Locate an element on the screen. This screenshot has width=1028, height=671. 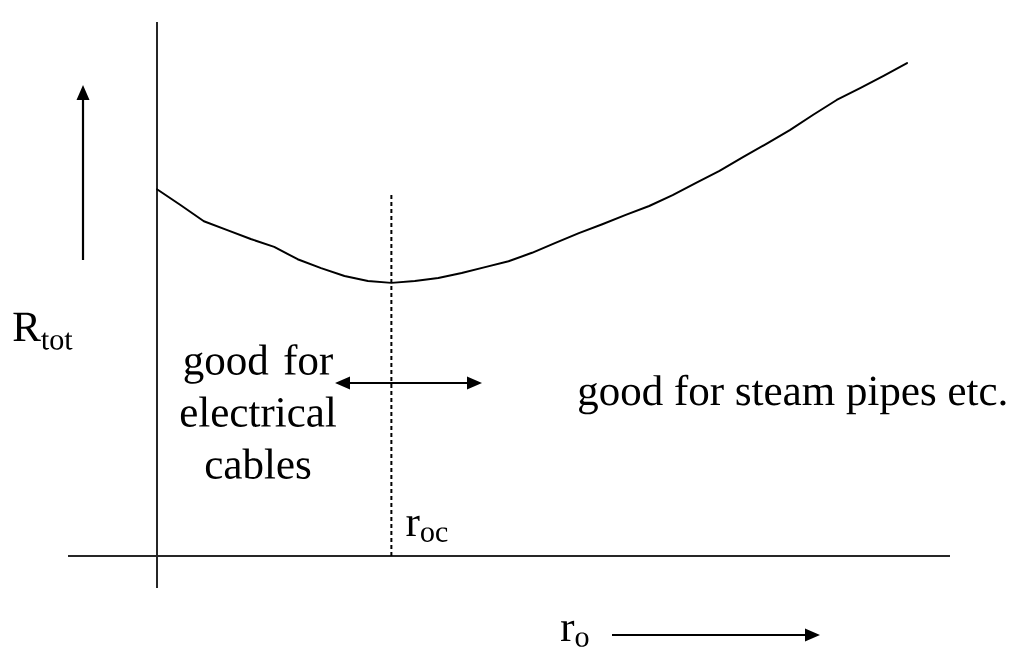
y-axis-title: R$_{tot}$ is located at coordinates (43, 331).